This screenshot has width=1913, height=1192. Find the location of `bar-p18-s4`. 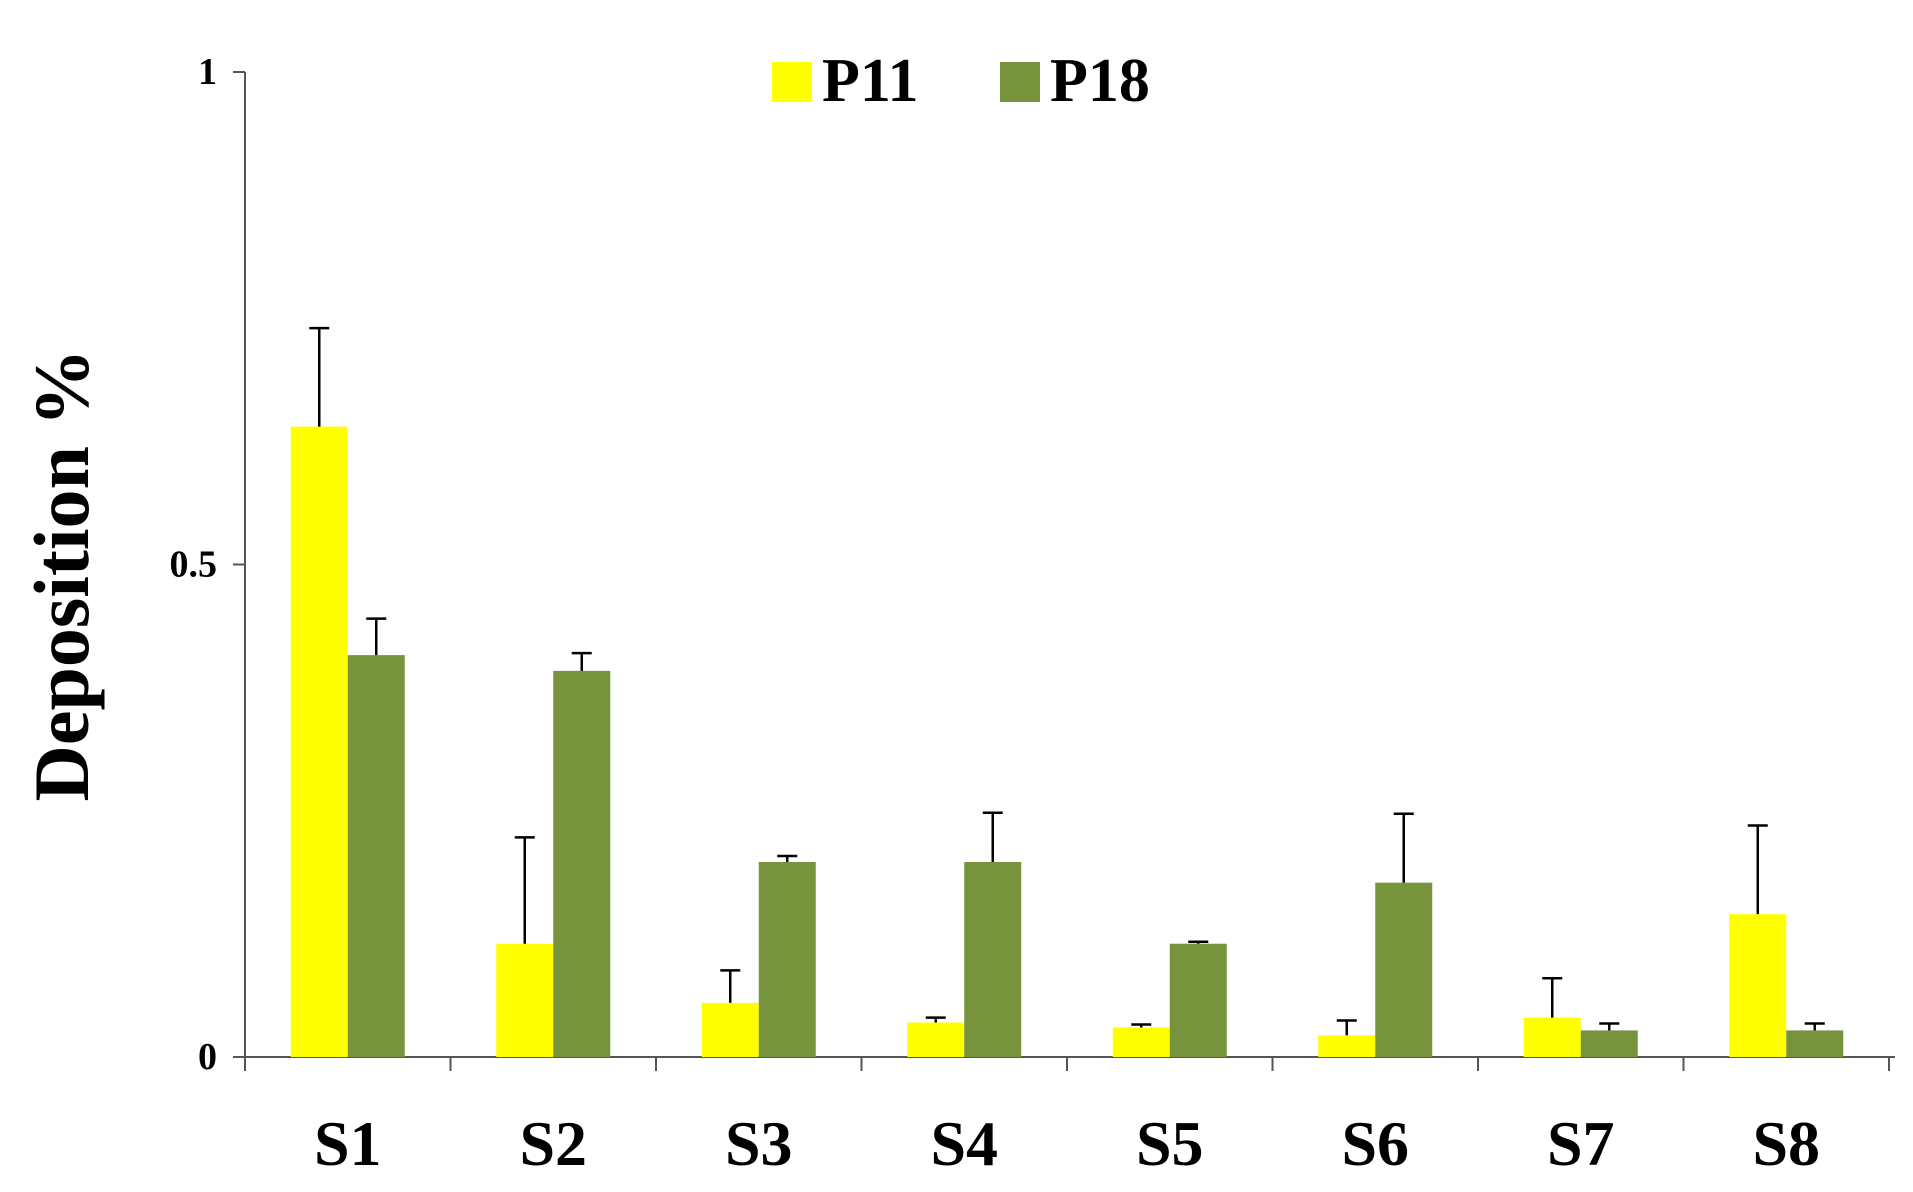

bar-p18-s4 is located at coordinates (993, 959).